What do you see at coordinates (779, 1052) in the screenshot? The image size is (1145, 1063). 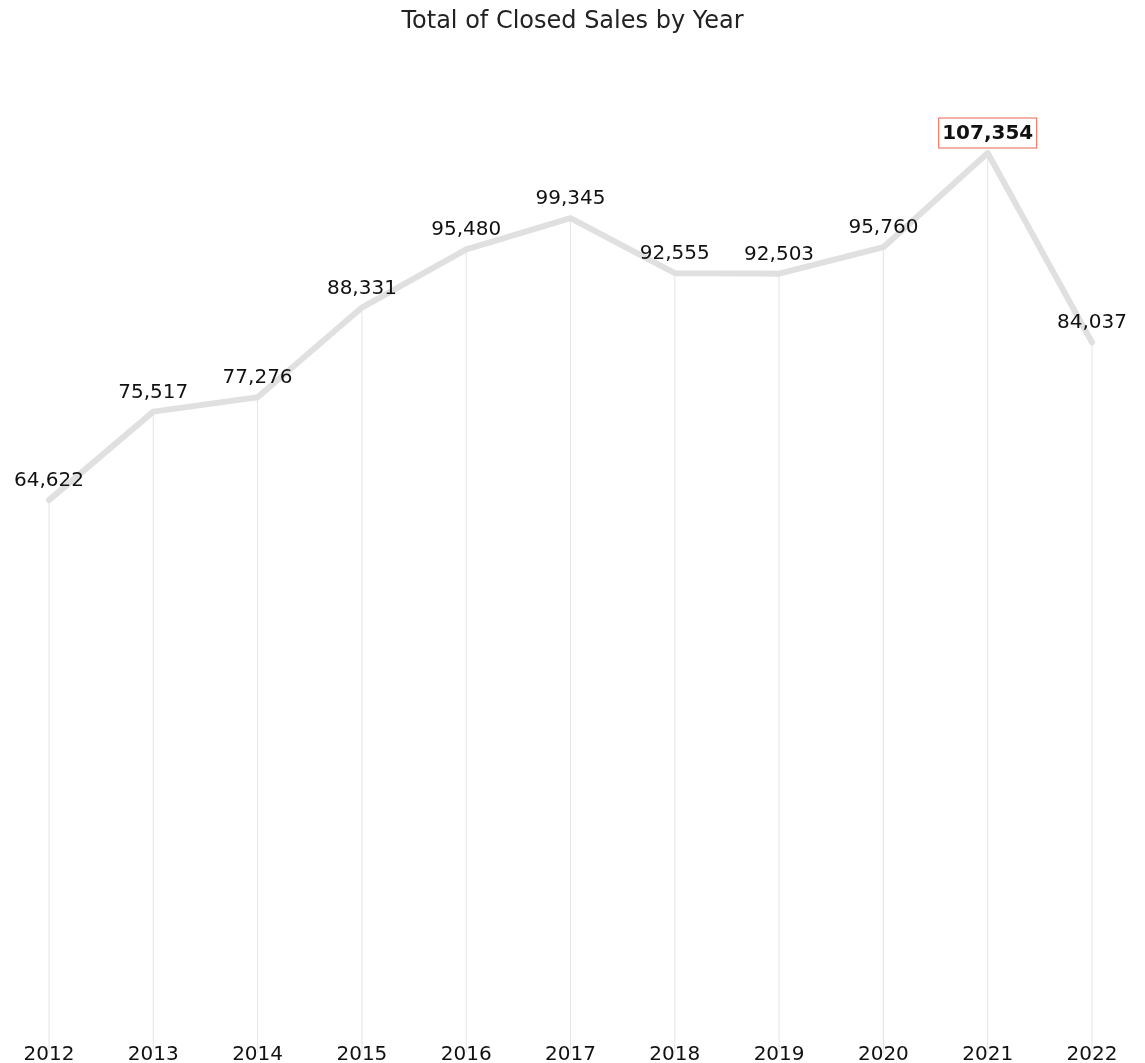 I see `x-tick-label: 2019` at bounding box center [779, 1052].